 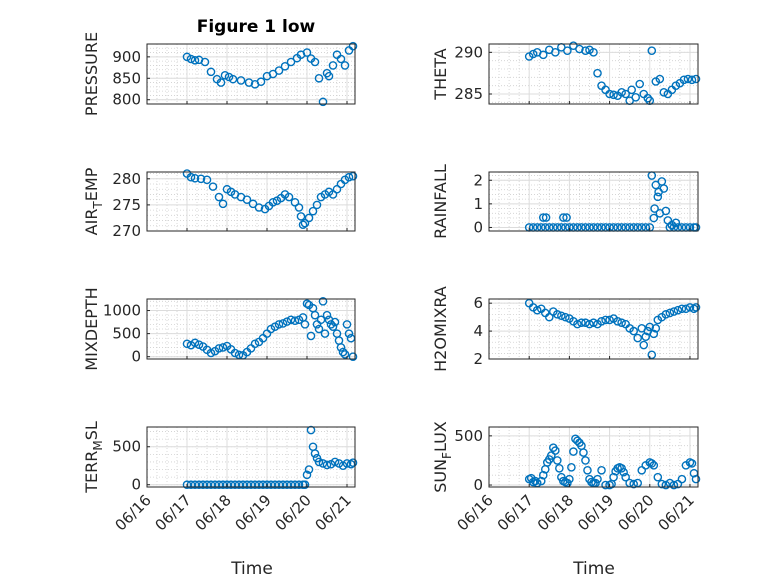 I want to click on y-axis-label: TERRMSL, so click(x=93, y=457).